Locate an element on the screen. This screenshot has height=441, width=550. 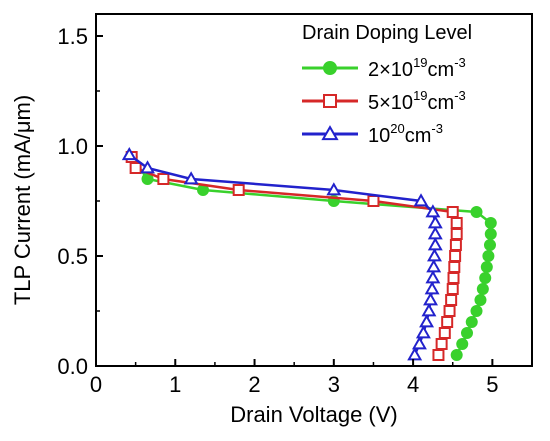
legend-label: 5×1019cm-3 is located at coordinates (417, 101).